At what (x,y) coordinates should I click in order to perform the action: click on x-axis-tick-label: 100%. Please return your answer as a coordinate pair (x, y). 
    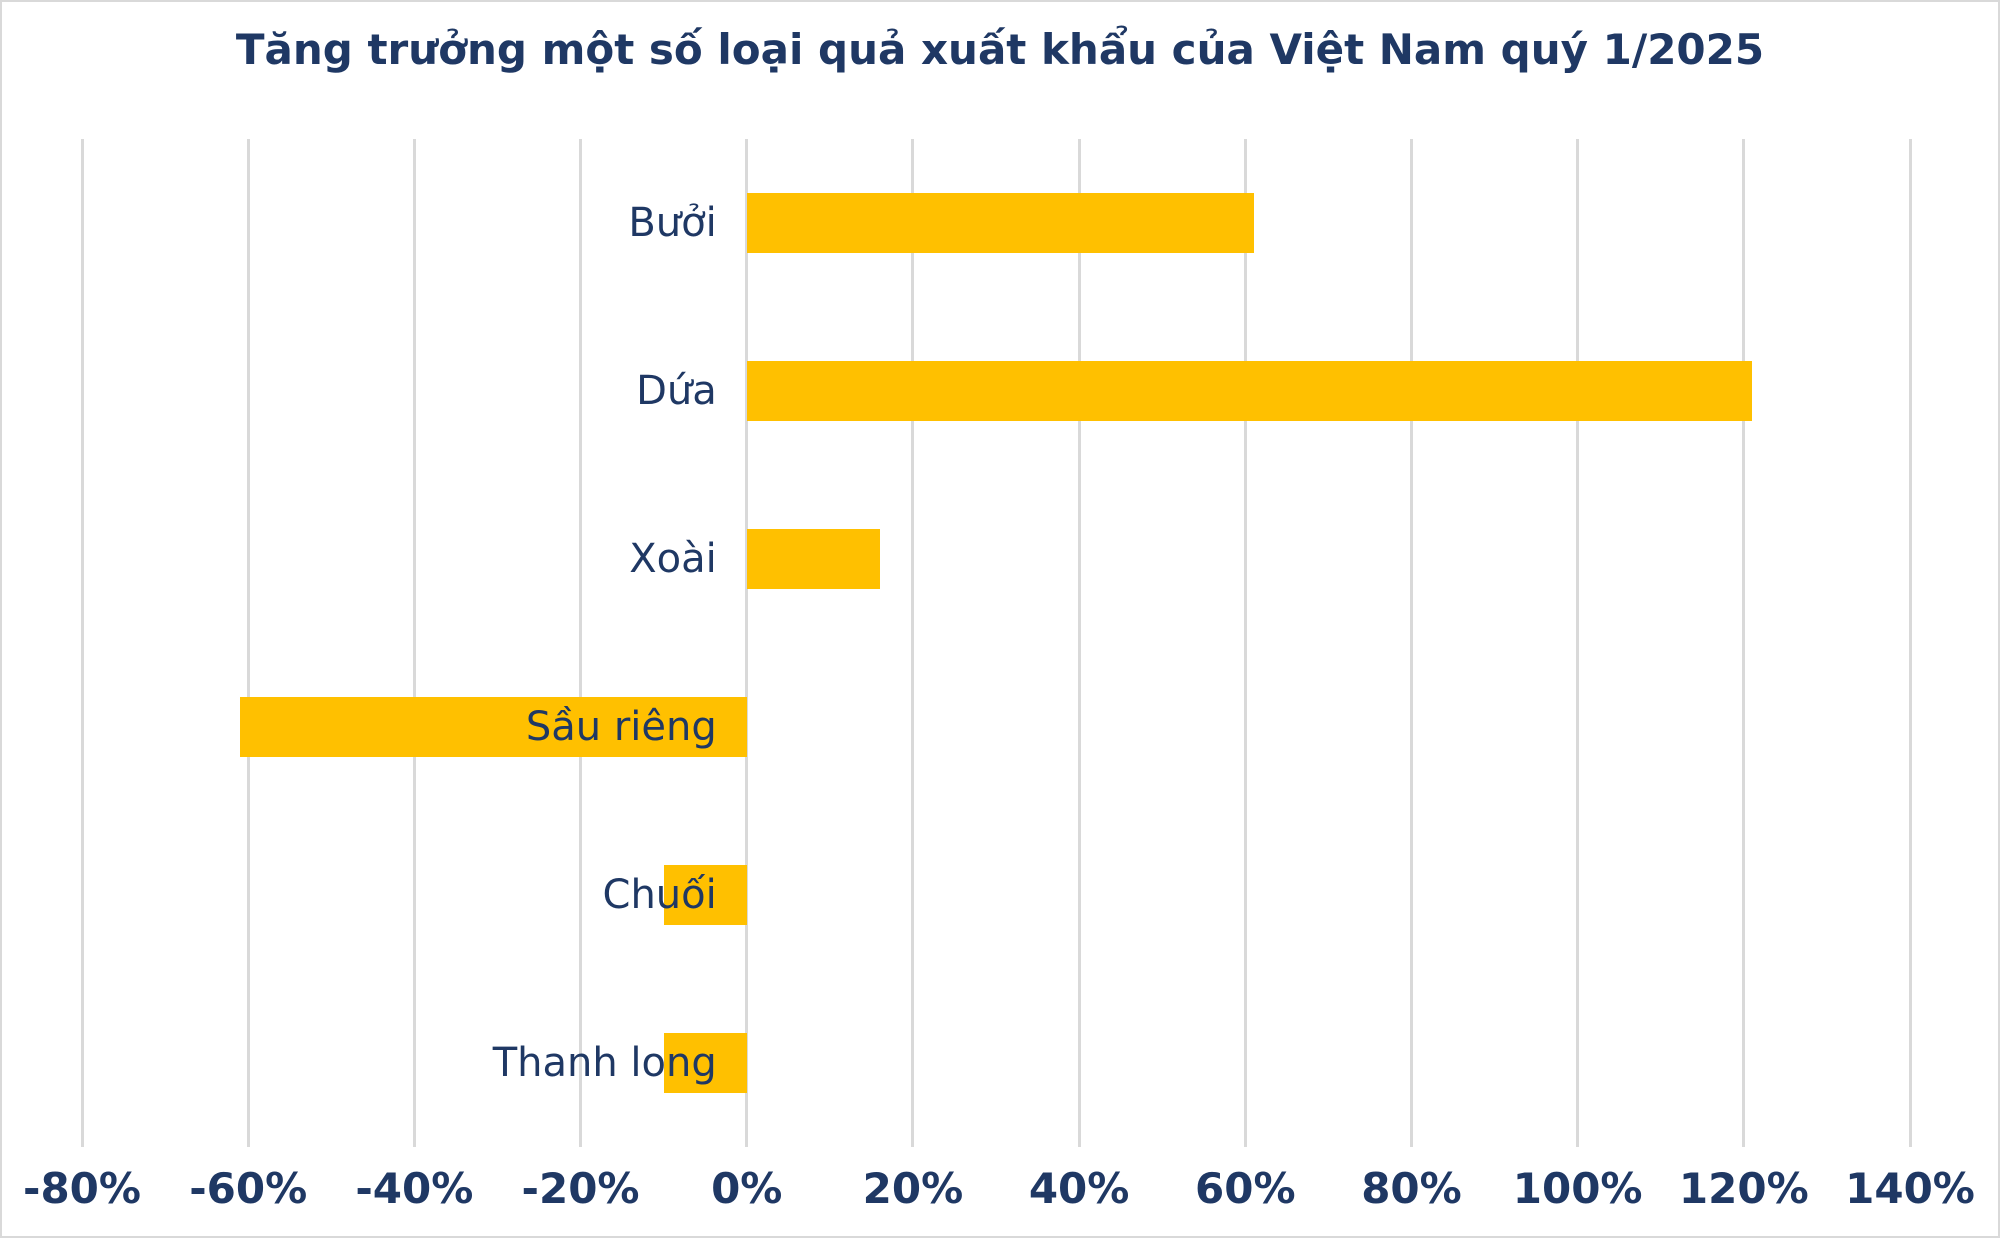
    Looking at the image, I should click on (1577, 1188).